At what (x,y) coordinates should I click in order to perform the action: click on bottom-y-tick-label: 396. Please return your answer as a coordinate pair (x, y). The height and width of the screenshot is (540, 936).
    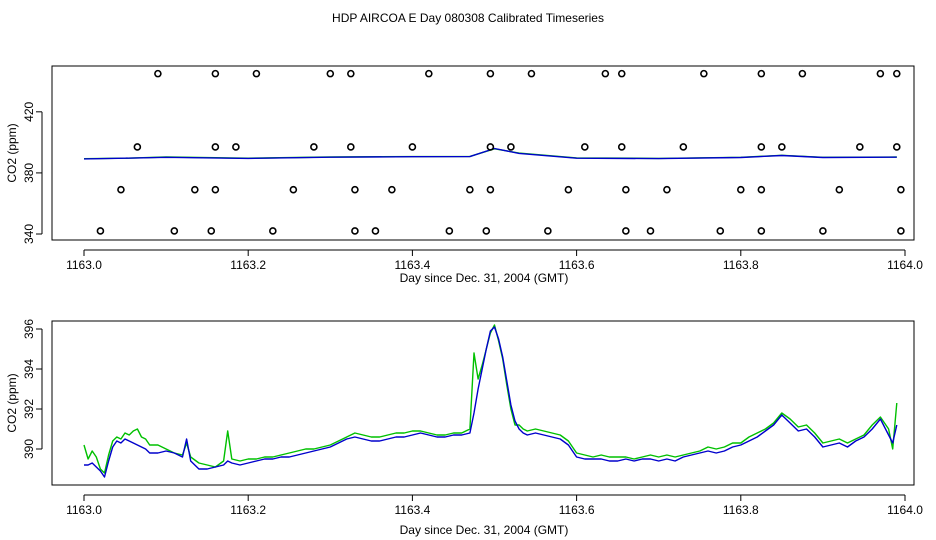
    Looking at the image, I should click on (29, 329).